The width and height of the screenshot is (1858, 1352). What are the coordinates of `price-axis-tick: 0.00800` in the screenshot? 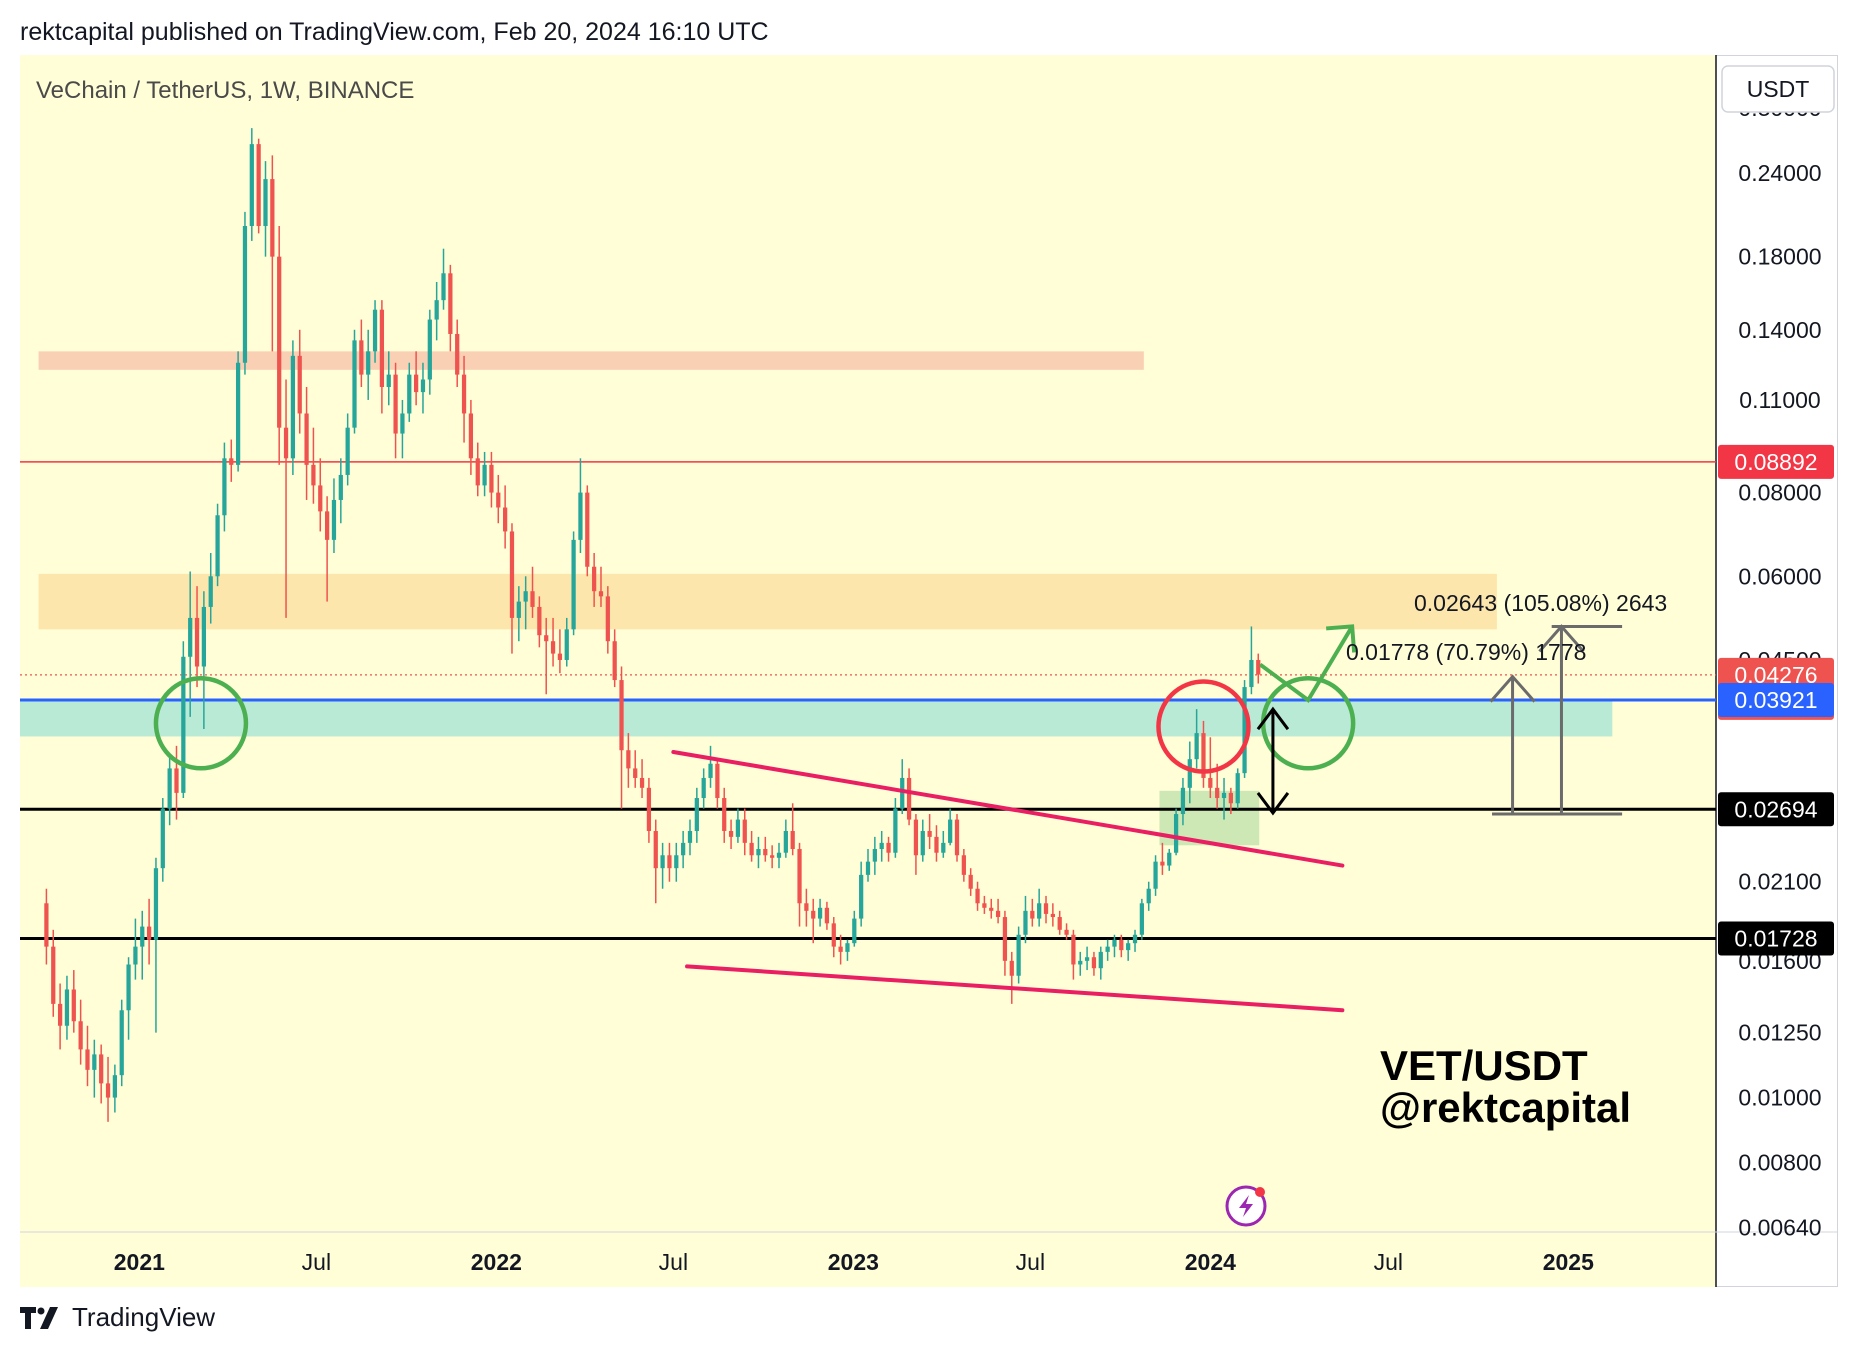 It's located at (1779, 1162).